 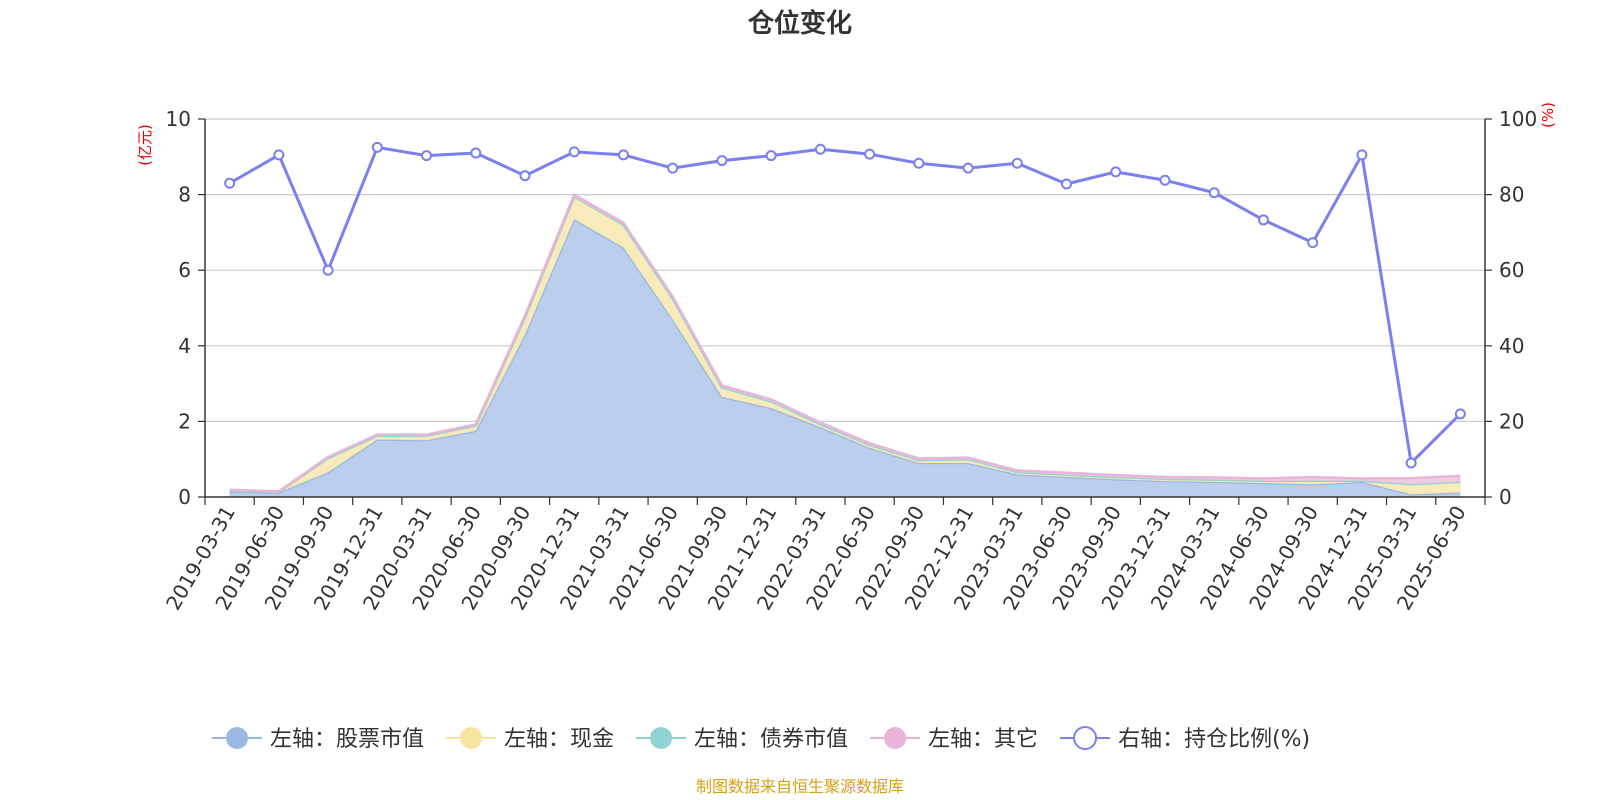 What do you see at coordinates (178, 119) in the screenshot?
I see `left-tick-label: 10` at bounding box center [178, 119].